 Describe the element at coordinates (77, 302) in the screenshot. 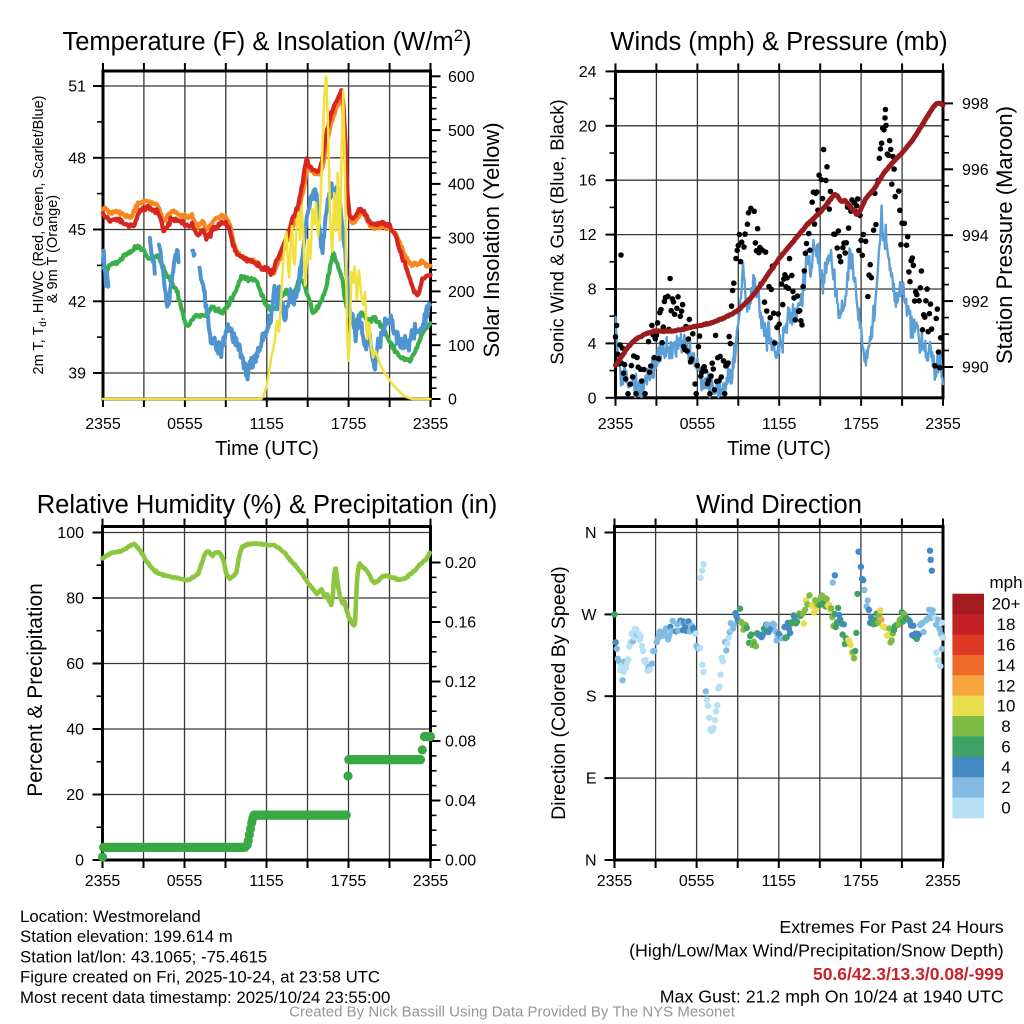

I see `svg-text: 42` at that location.